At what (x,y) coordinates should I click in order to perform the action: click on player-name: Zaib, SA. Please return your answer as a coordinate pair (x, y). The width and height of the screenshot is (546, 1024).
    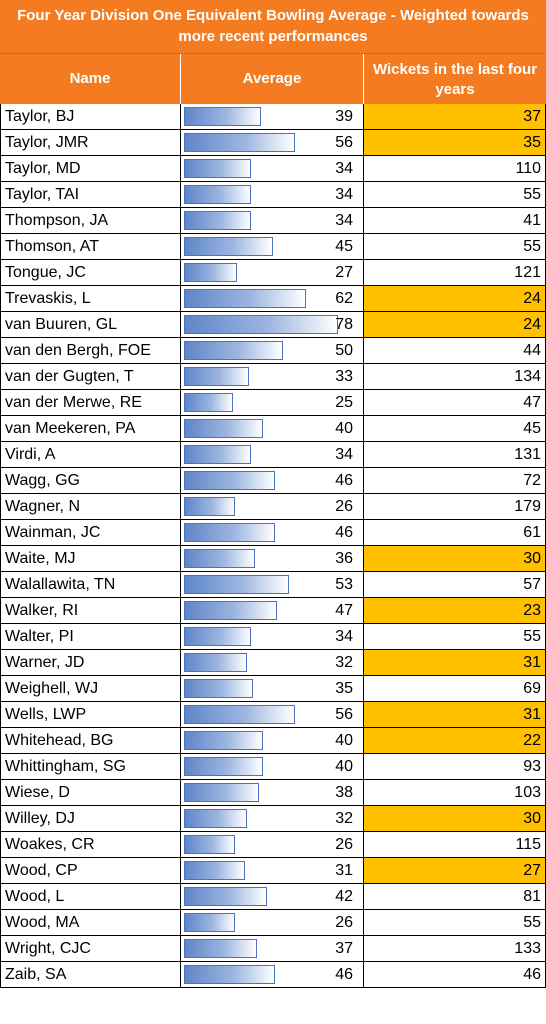
    Looking at the image, I should click on (90, 974).